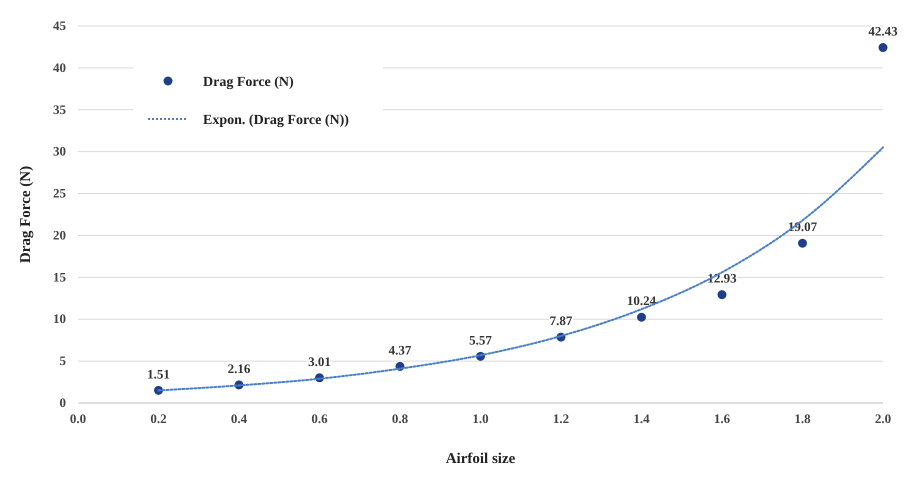  Describe the element at coordinates (883, 418) in the screenshot. I see `x-tick-label: 2.0` at that location.